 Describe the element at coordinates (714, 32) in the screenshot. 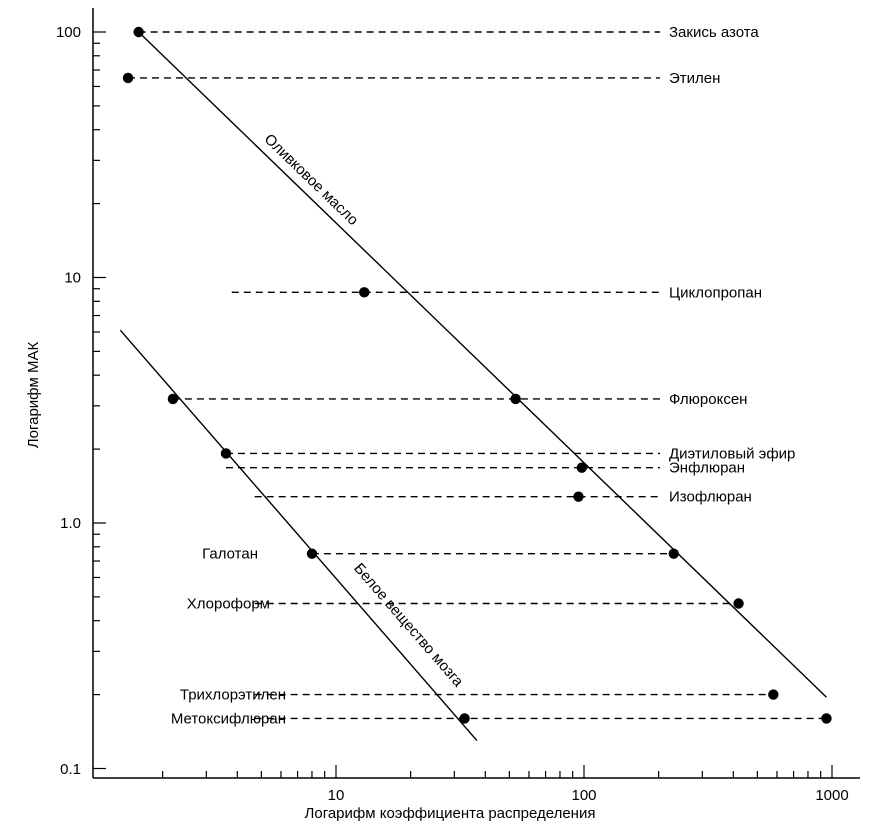

I see `agent-label: Закись азота` at that location.